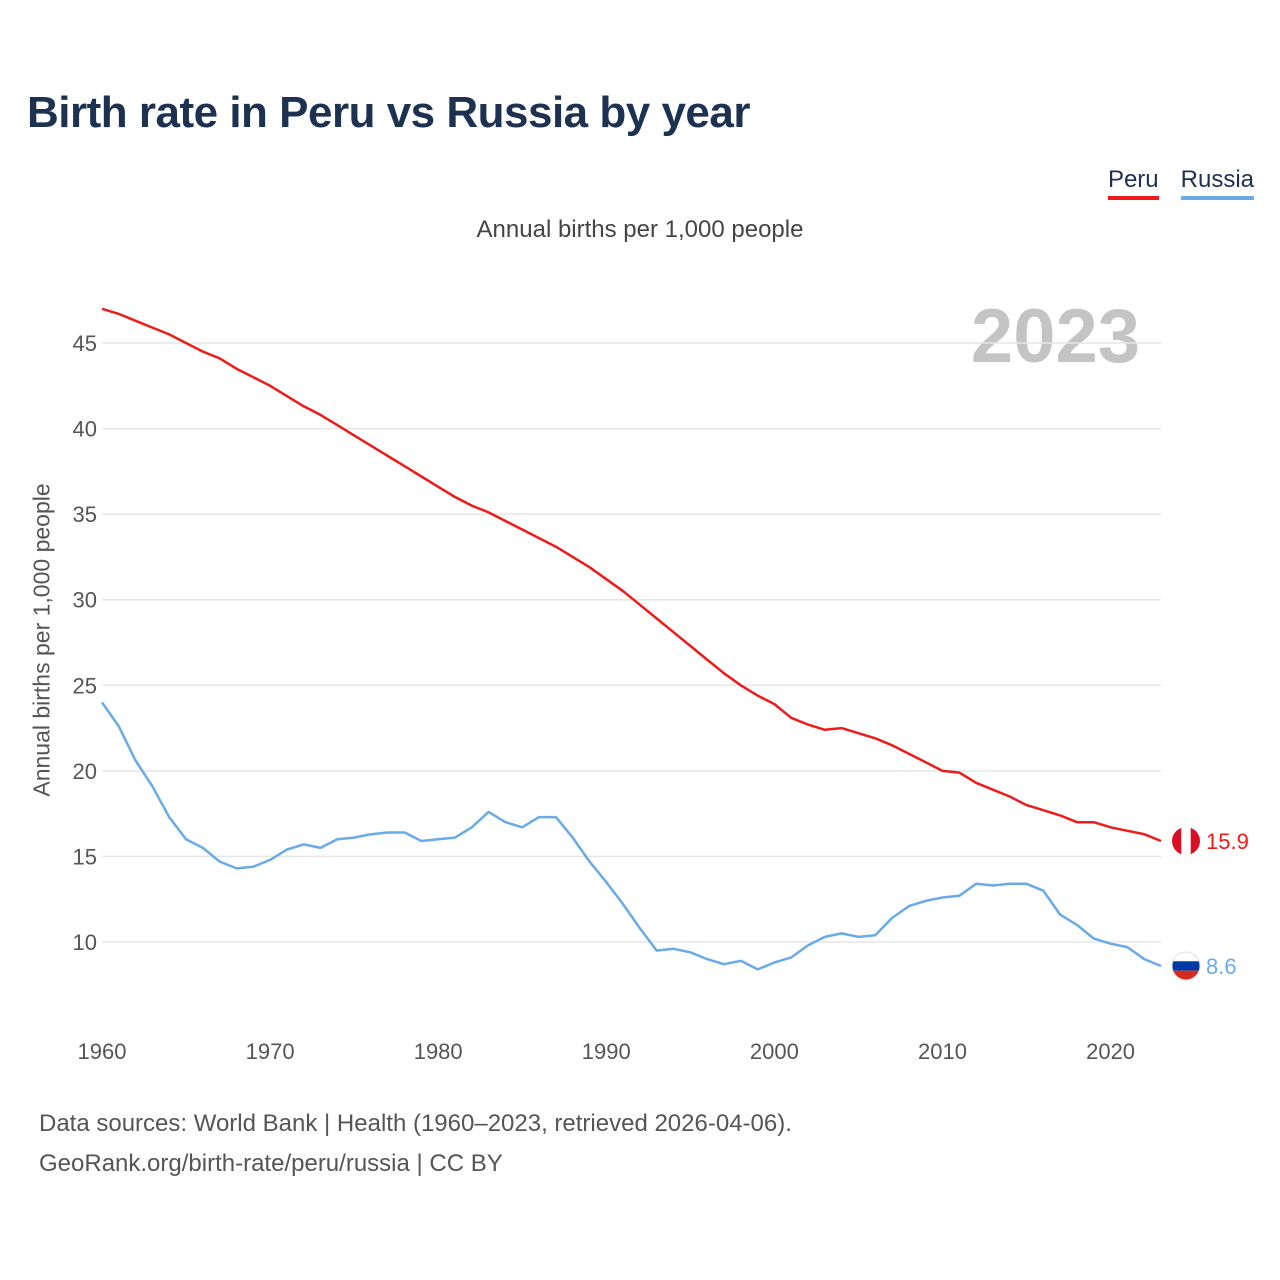  I want to click on x-tick-label-1960: 1960, so click(102, 1051).